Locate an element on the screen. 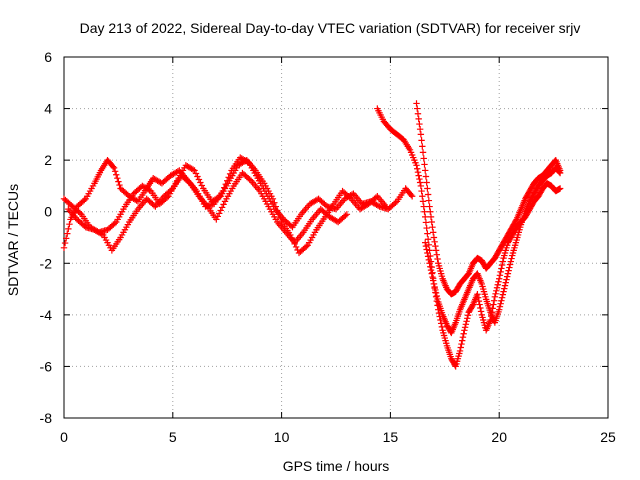 This screenshot has height=480, width=640. y-tick-label: -8 is located at coordinates (46, 418).